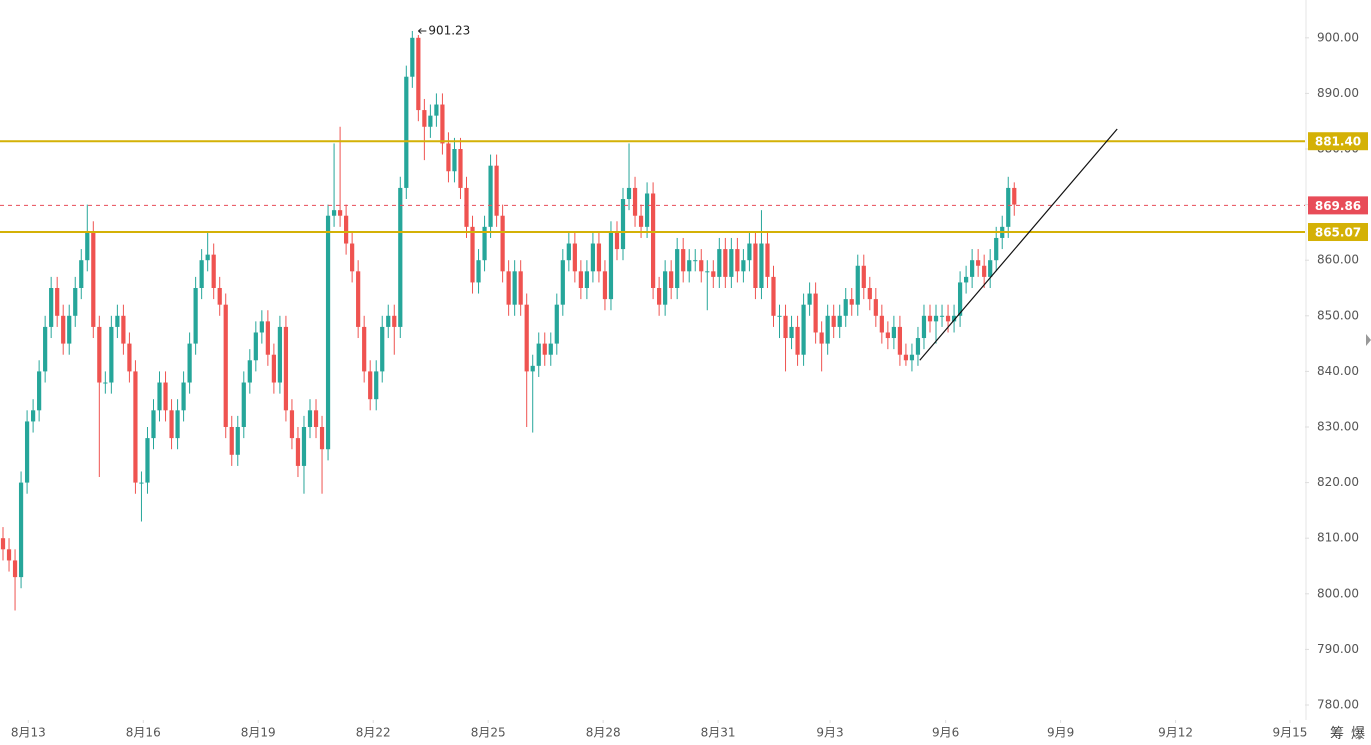 The width and height of the screenshot is (1371, 745). Describe the element at coordinates (1338, 260) in the screenshot. I see `y-tick-label: 860.00` at that location.